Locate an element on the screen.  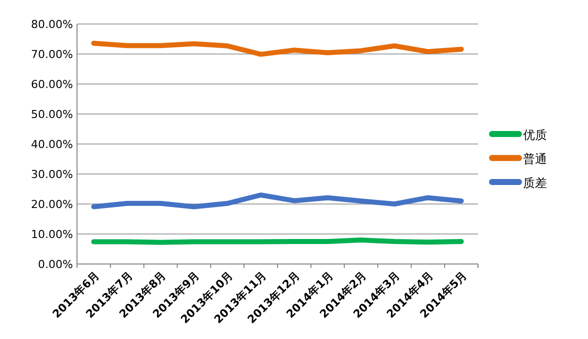
y-tick-label: 80.00% is located at coordinates (52, 24).